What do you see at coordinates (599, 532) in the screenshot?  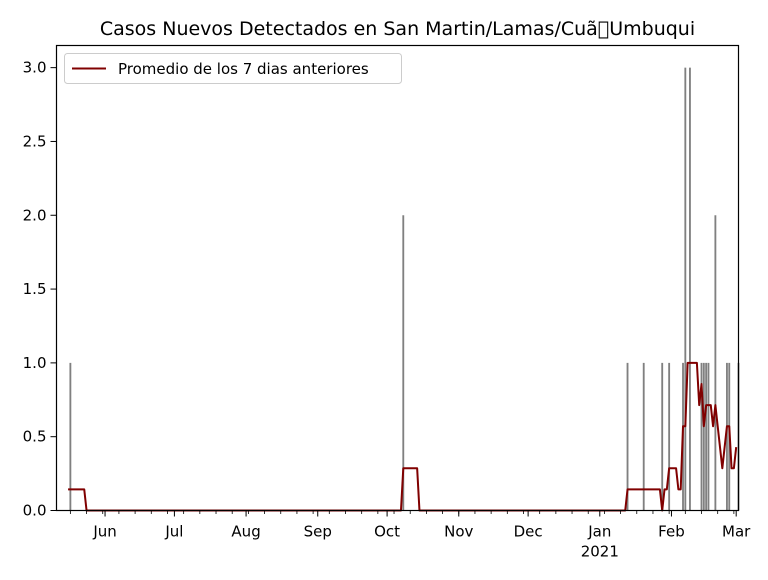 I see `x-tick-label: Jan` at bounding box center [599, 532].